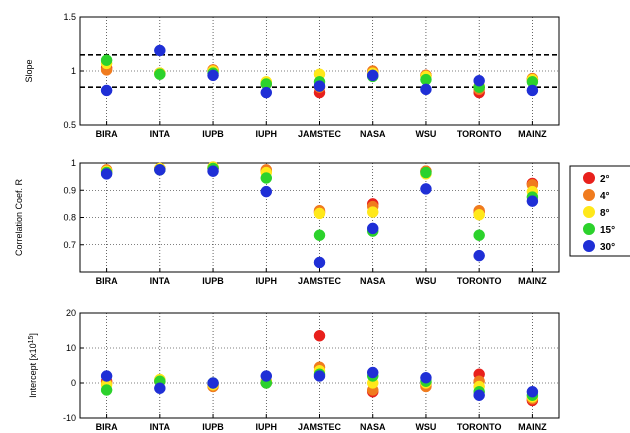 The width and height of the screenshot is (630, 433). Describe the element at coordinates (69, 418) in the screenshot. I see `y-tick-label: -10` at that location.